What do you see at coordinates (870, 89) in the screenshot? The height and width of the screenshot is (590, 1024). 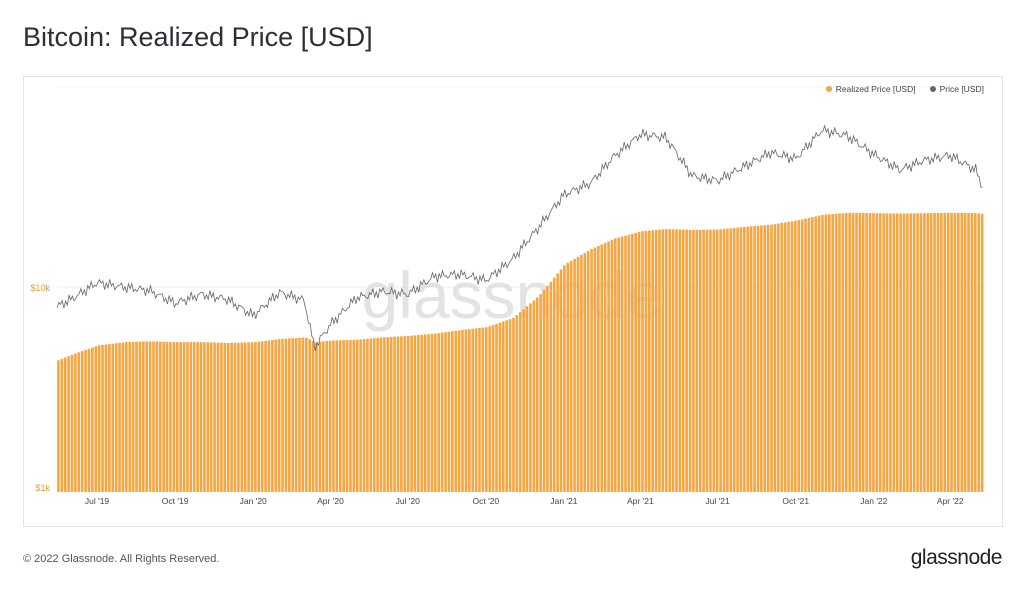 I see `legend-realized-price: Realized Price [USD]` at bounding box center [870, 89].